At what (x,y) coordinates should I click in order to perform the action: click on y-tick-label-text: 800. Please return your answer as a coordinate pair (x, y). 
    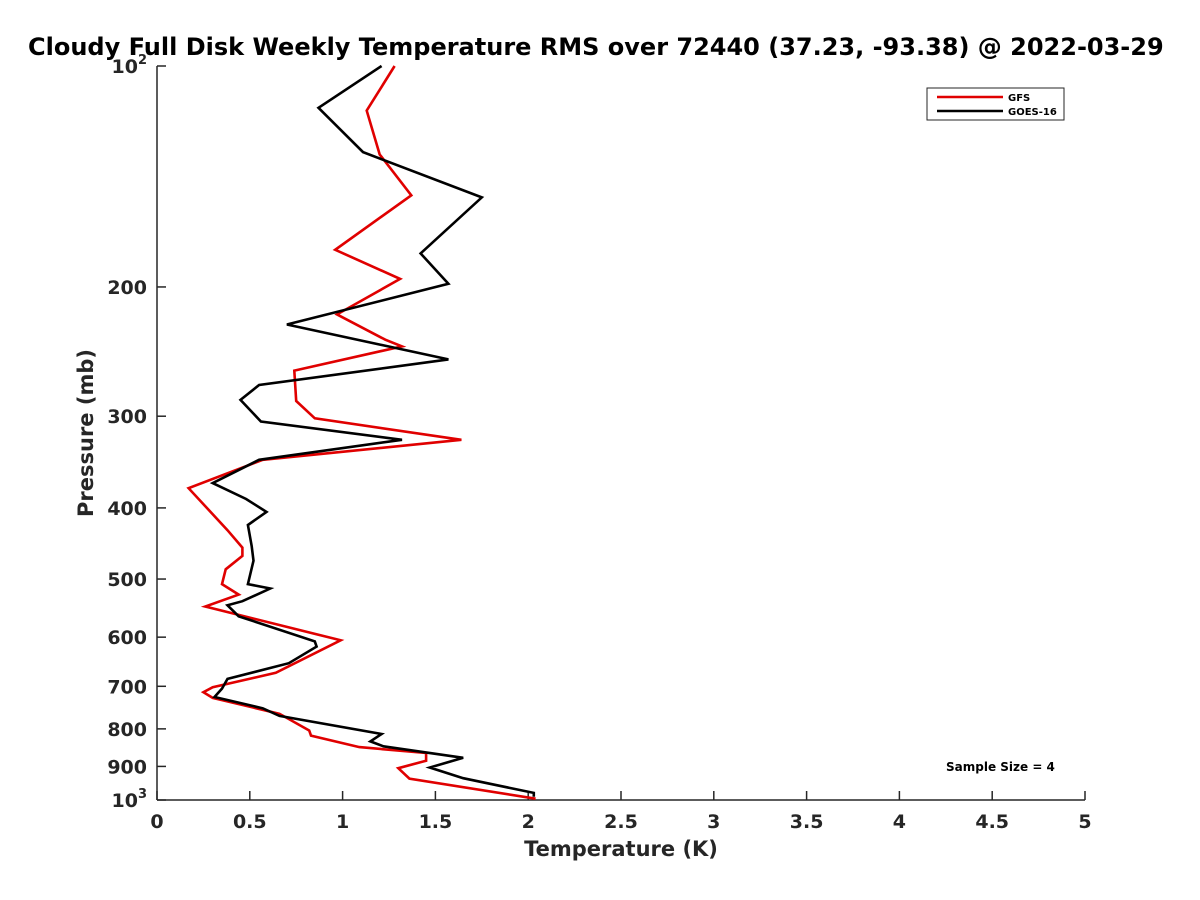
    Looking at the image, I should click on (127, 730).